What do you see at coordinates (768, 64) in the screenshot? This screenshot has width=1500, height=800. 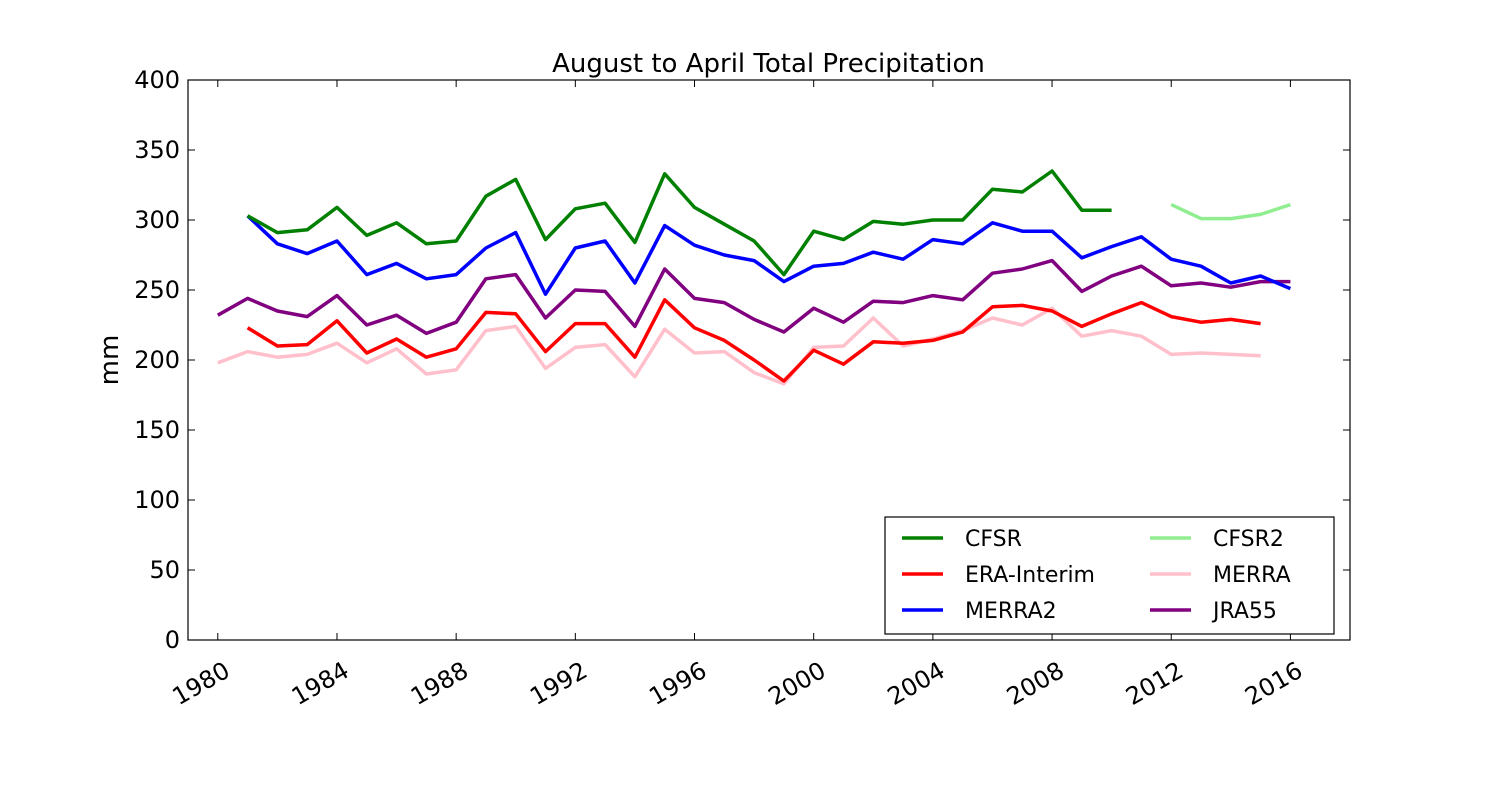 I see `chart-title: August to April Total Precipitation` at bounding box center [768, 64].